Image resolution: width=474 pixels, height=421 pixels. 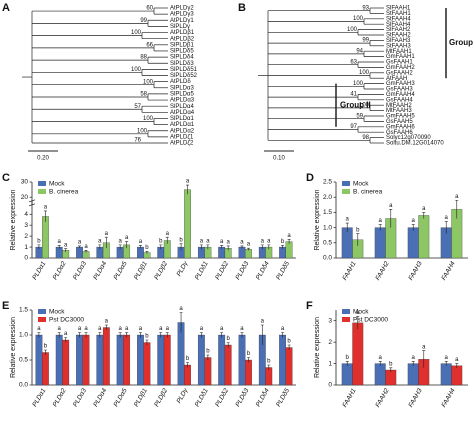 What do you see at coordinates (57, 184) in the screenshot?
I see `legend-label: Mock` at bounding box center [57, 184].